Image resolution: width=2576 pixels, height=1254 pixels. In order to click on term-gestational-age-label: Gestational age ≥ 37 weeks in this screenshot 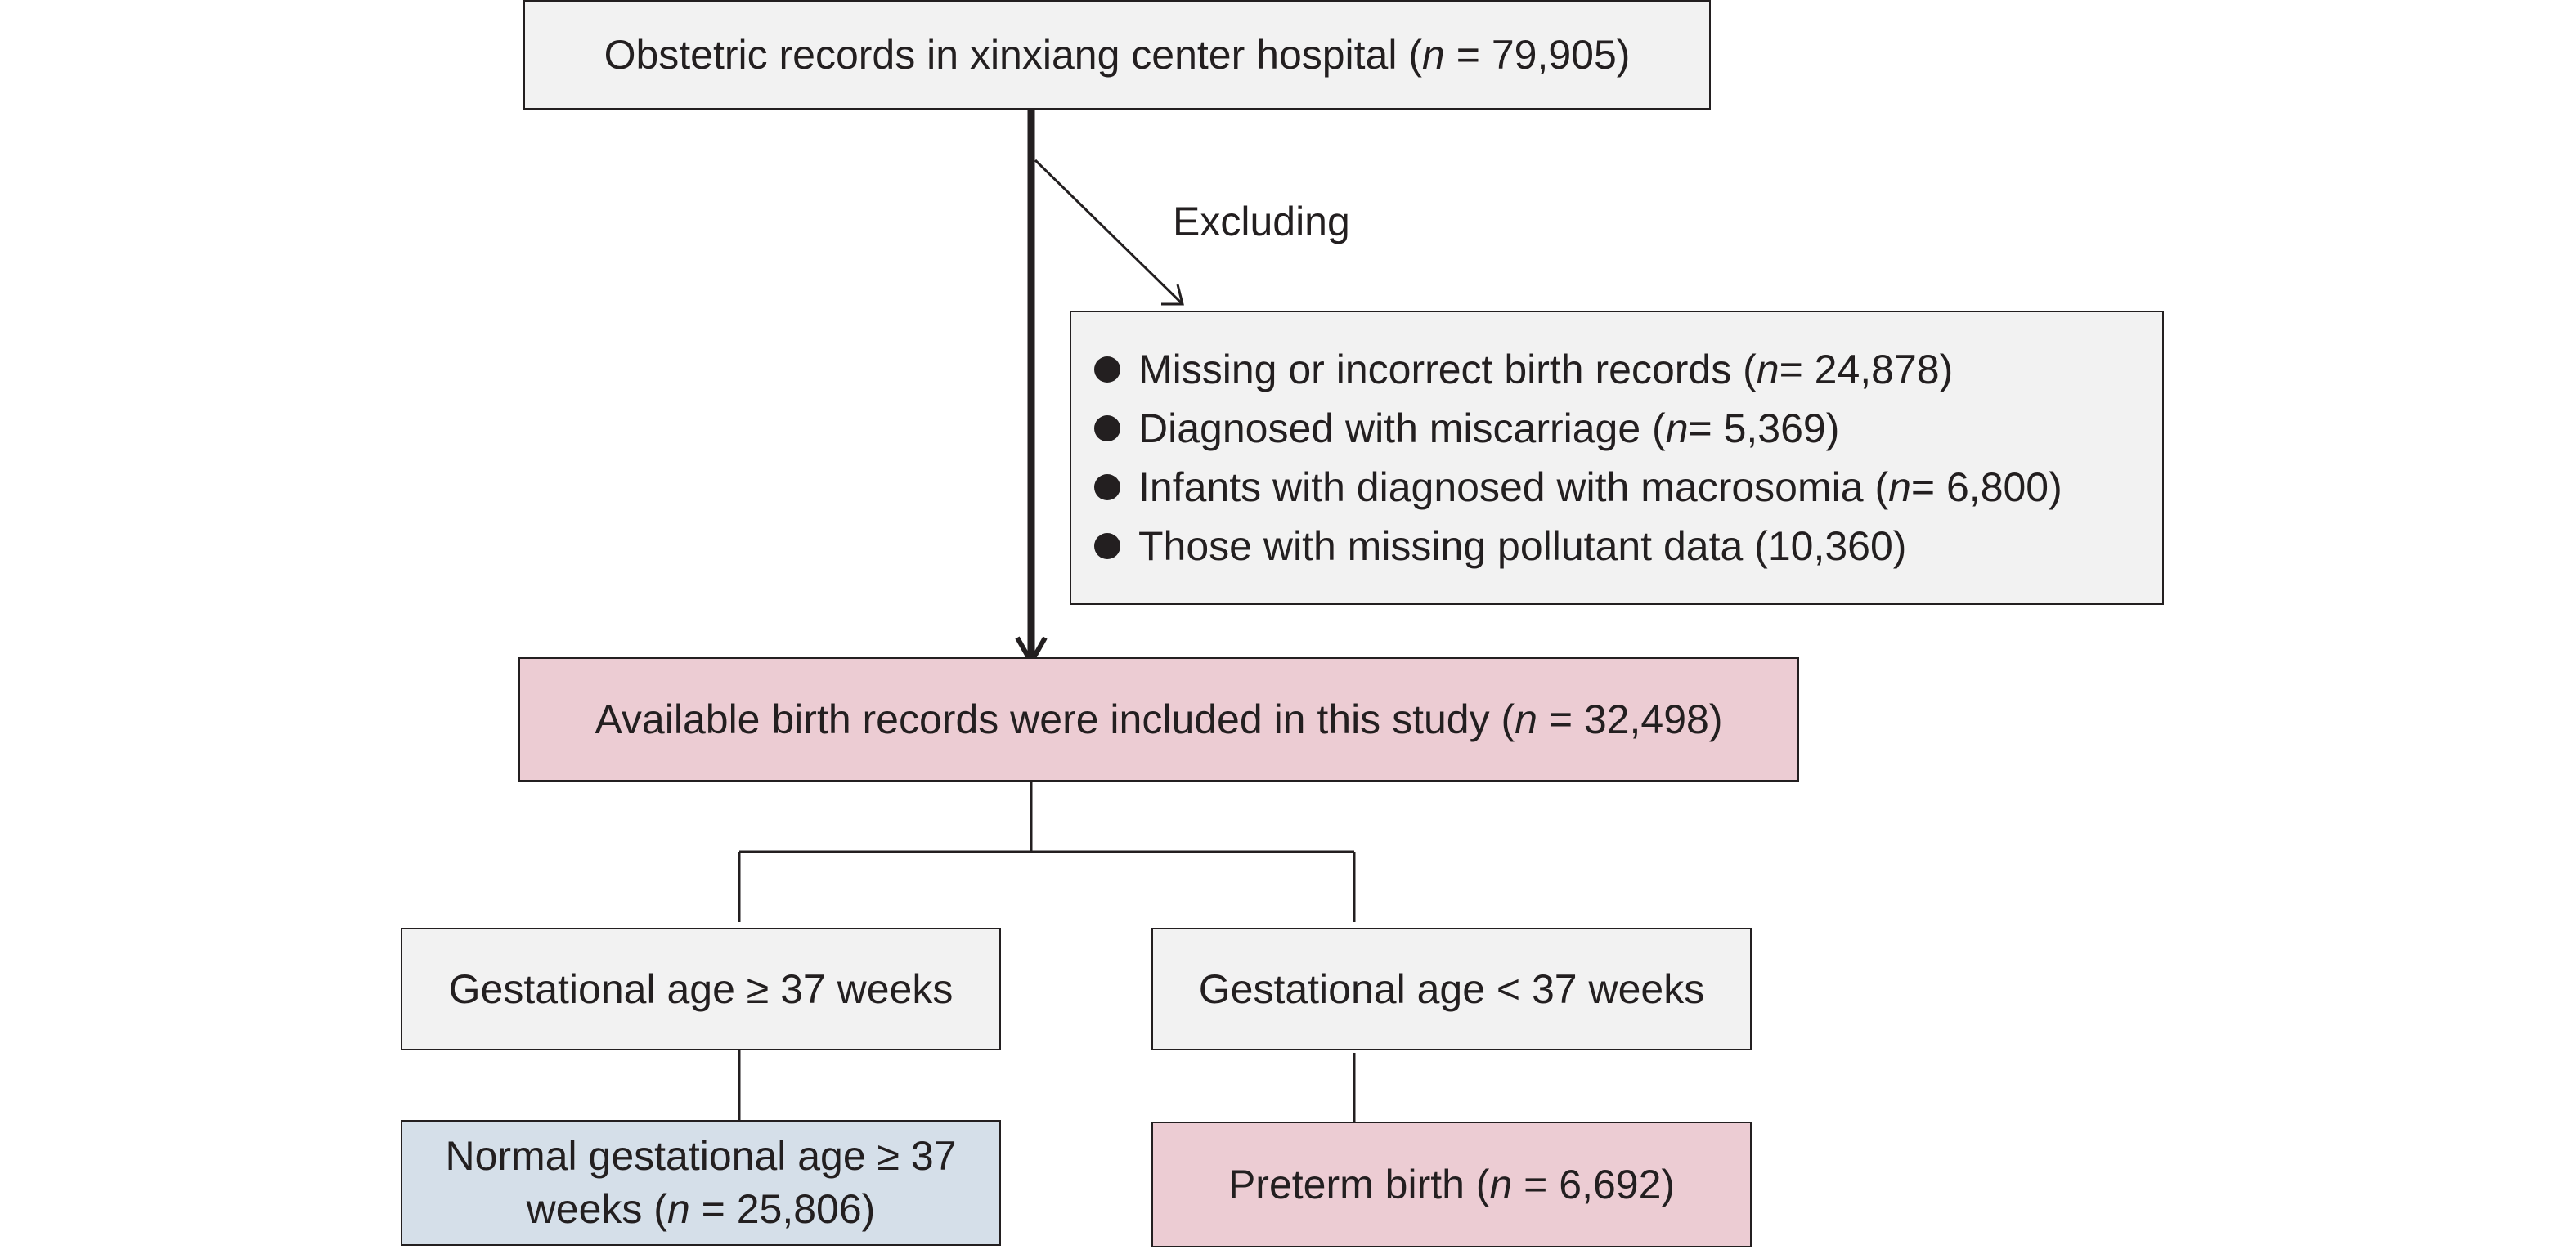, I will do `click(701, 988)`.